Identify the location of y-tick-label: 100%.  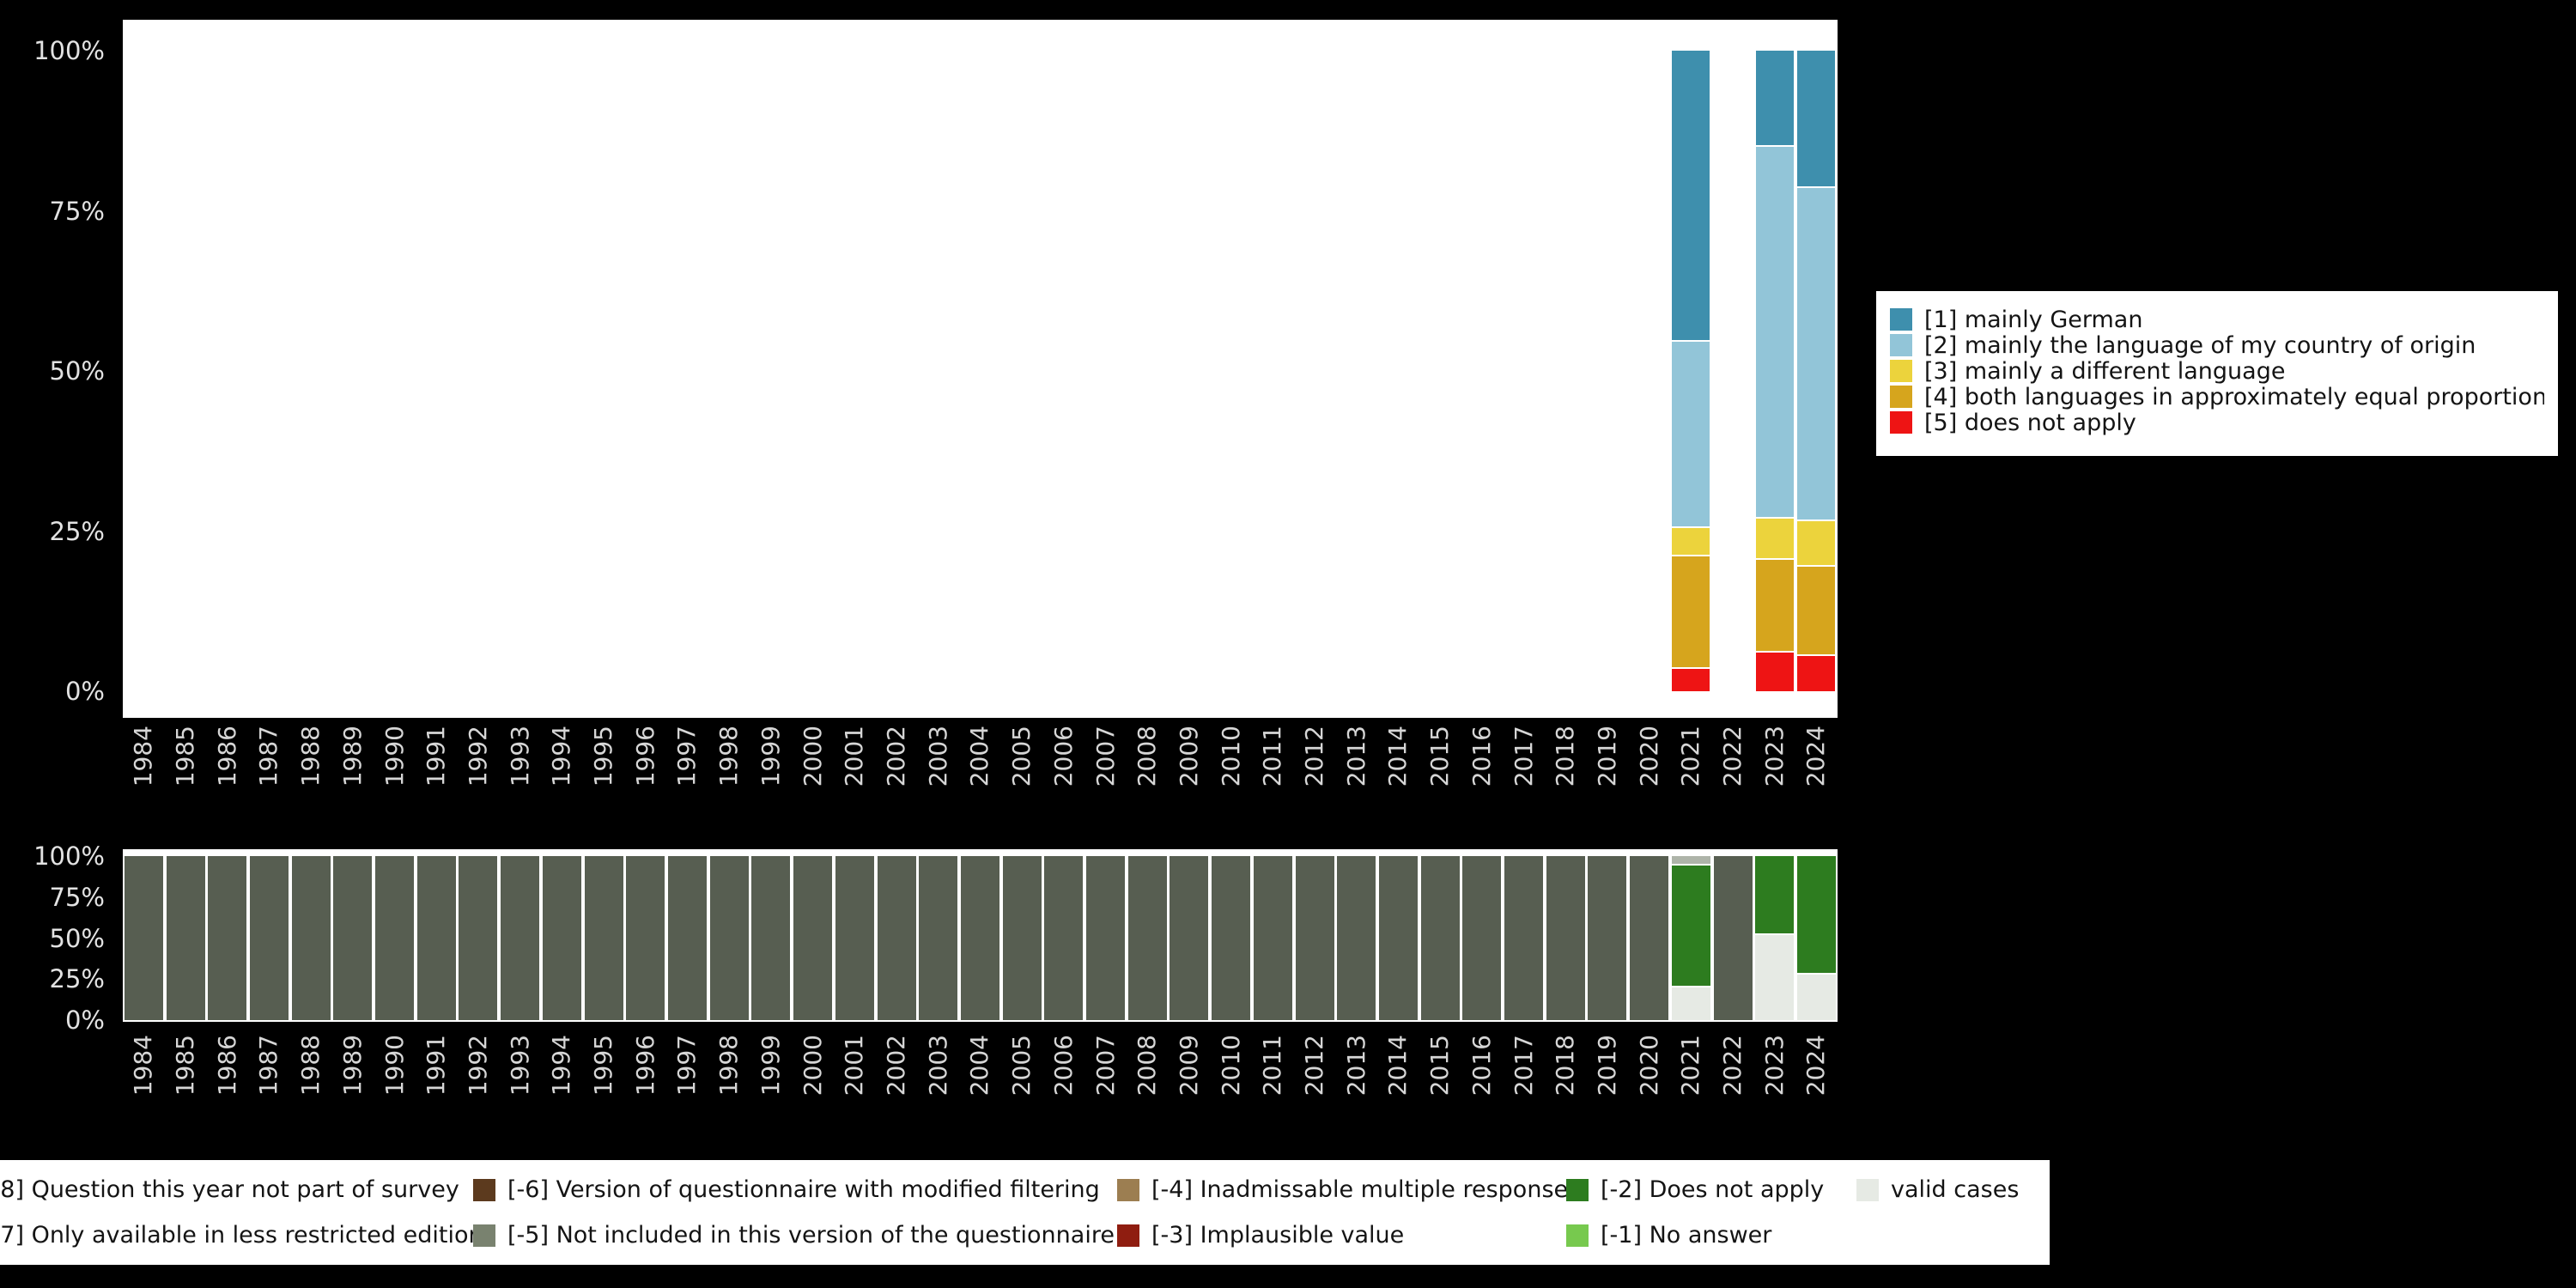
(69, 856).